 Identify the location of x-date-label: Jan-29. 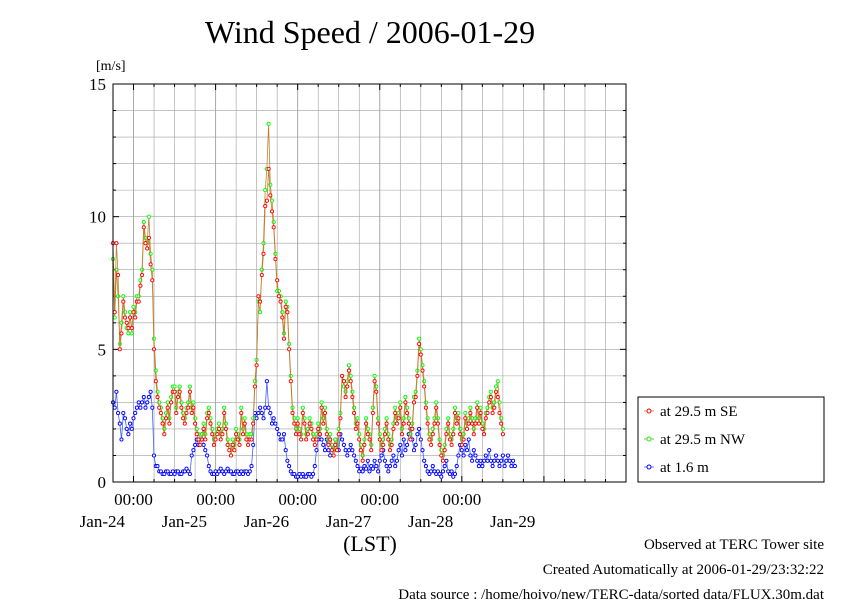
(512, 521).